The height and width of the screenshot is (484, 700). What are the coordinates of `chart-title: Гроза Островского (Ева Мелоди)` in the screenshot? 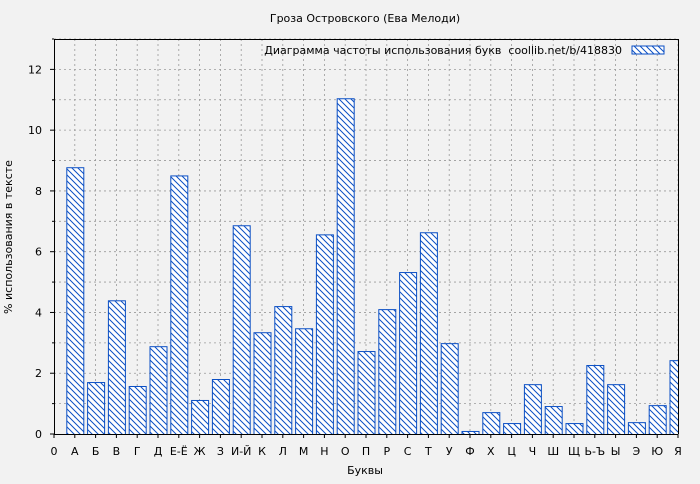 It's located at (365, 18).